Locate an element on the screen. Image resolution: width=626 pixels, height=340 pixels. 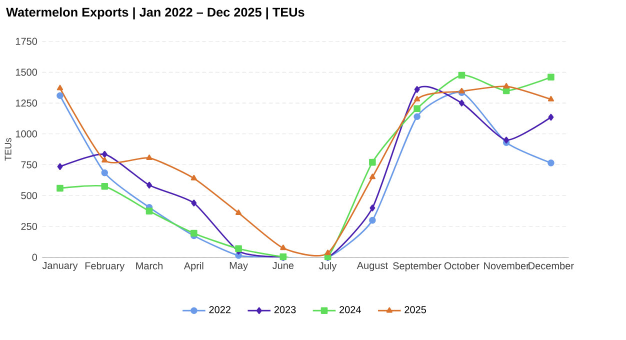
x-tick-label: September is located at coordinates (417, 267).